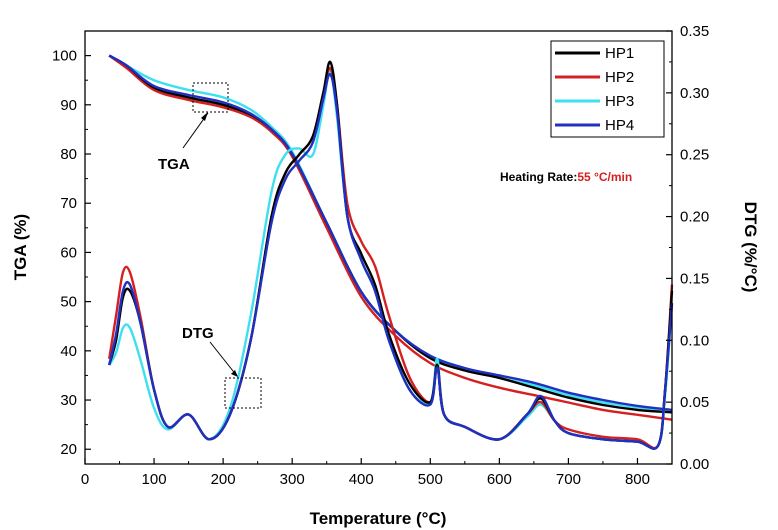 This screenshot has width=778, height=530. Describe the element at coordinates (694, 402) in the screenshot. I see `y-right-tick-label: 0.05` at that location.